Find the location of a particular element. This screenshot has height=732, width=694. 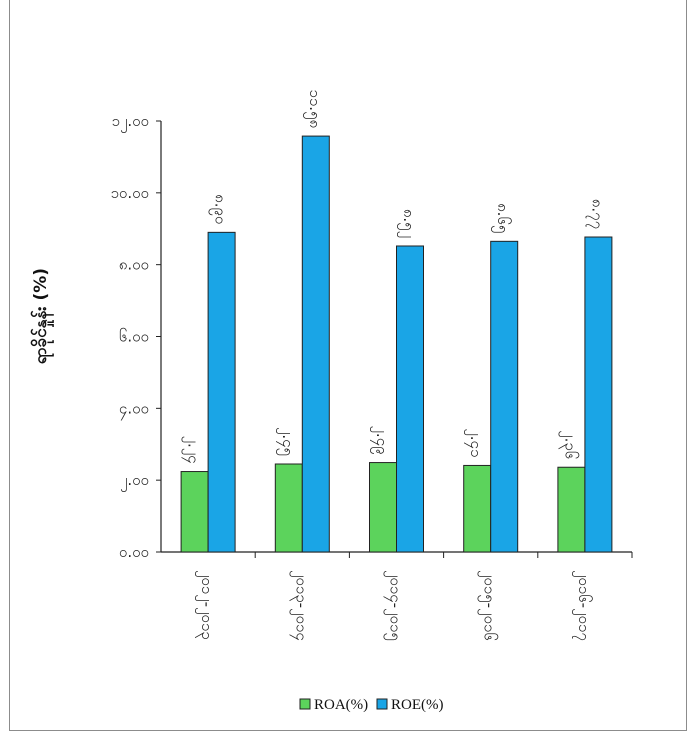

legend-label-roe: ROE(%) is located at coordinates (417, 705).